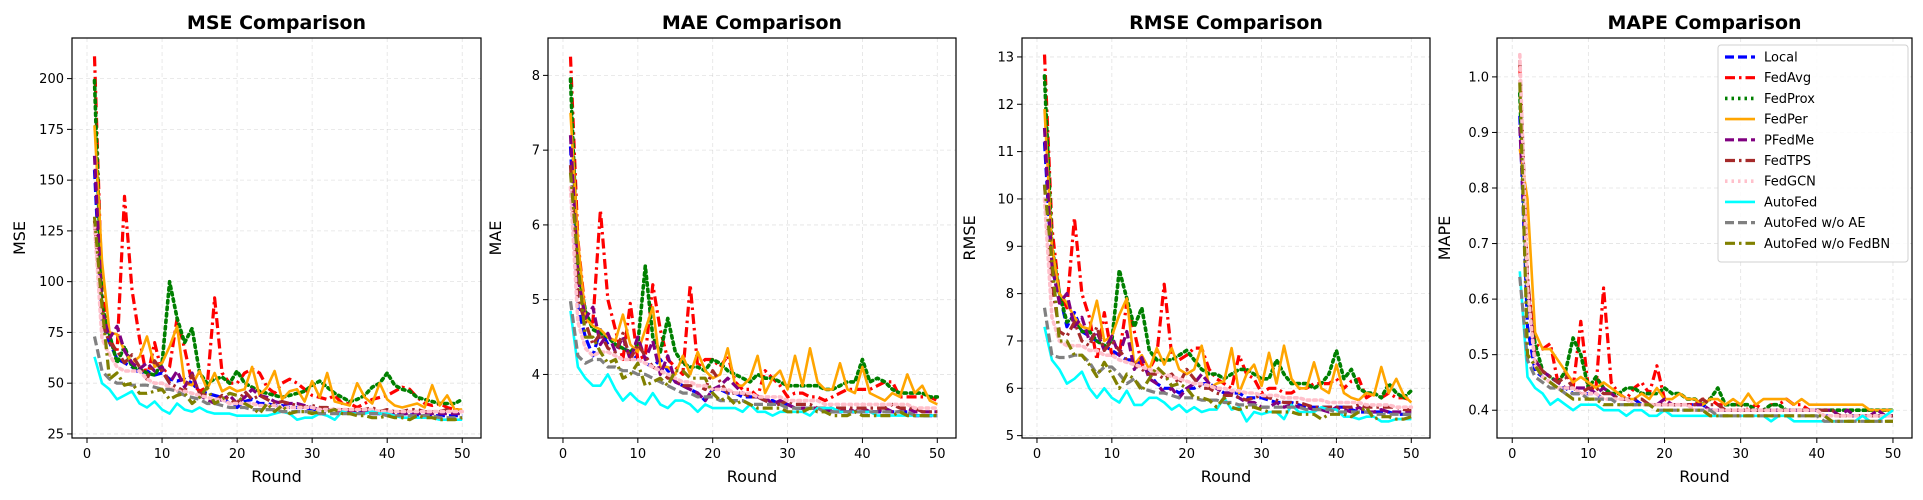 The image size is (1923, 500). What do you see at coordinates (1790, 202) in the screenshot?
I see `legend-label: AutoFed` at bounding box center [1790, 202].